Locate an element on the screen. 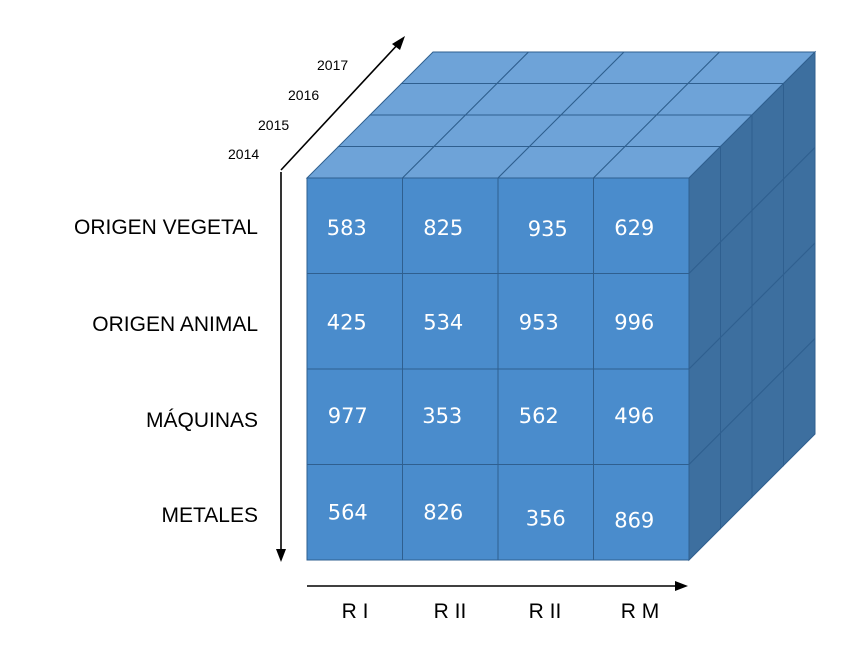  cell-value: 496 is located at coordinates (634, 416).